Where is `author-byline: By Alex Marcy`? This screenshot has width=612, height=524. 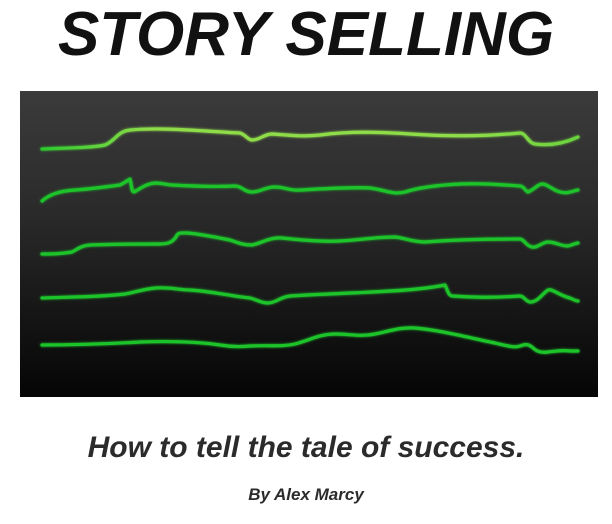 author-byline: By Alex Marcy is located at coordinates (306, 494).